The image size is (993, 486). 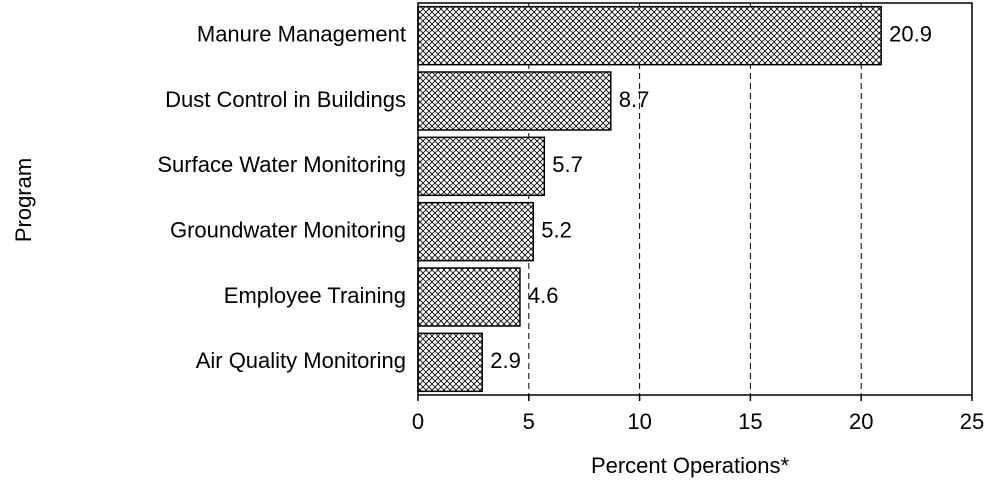 I want to click on x-tick-label: 25, so click(x=972, y=421).